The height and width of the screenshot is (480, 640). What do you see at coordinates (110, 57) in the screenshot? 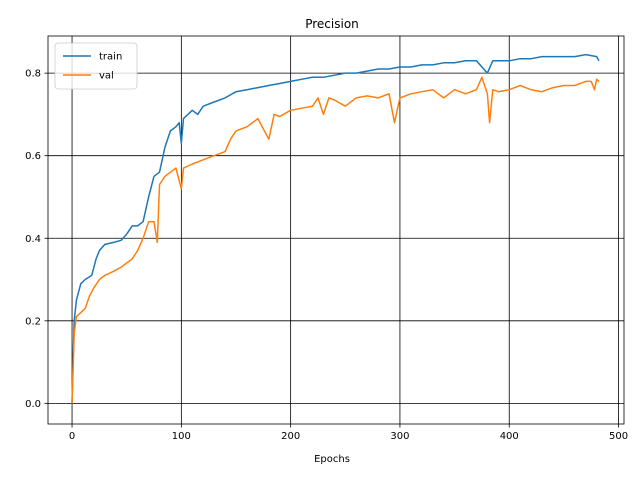
I see `legend-label-train: train` at bounding box center [110, 57].